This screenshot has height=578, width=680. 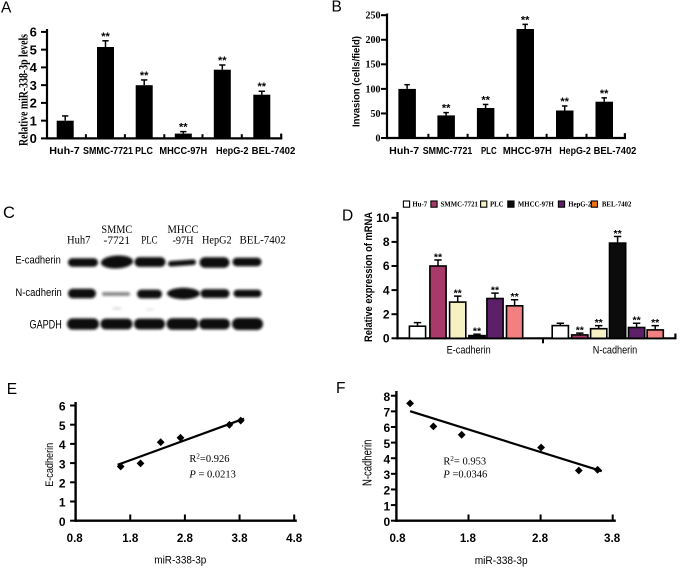 What do you see at coordinates (117, 240) in the screenshot?
I see `svg-text: -7721` at bounding box center [117, 240].